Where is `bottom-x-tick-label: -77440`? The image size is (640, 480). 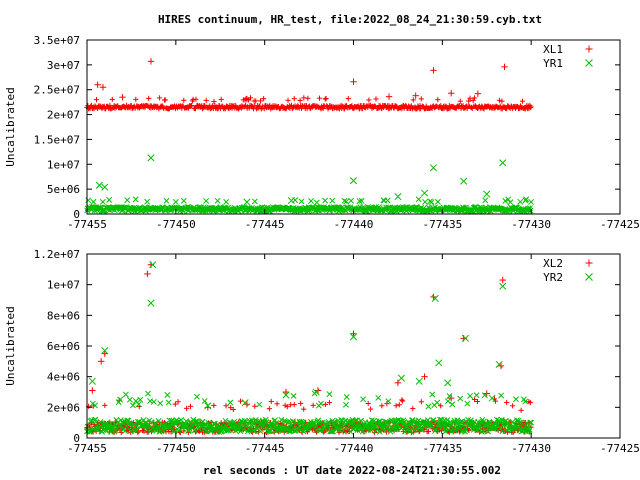
bottom-x-tick-label: -77440 is located at coordinates (354, 448).